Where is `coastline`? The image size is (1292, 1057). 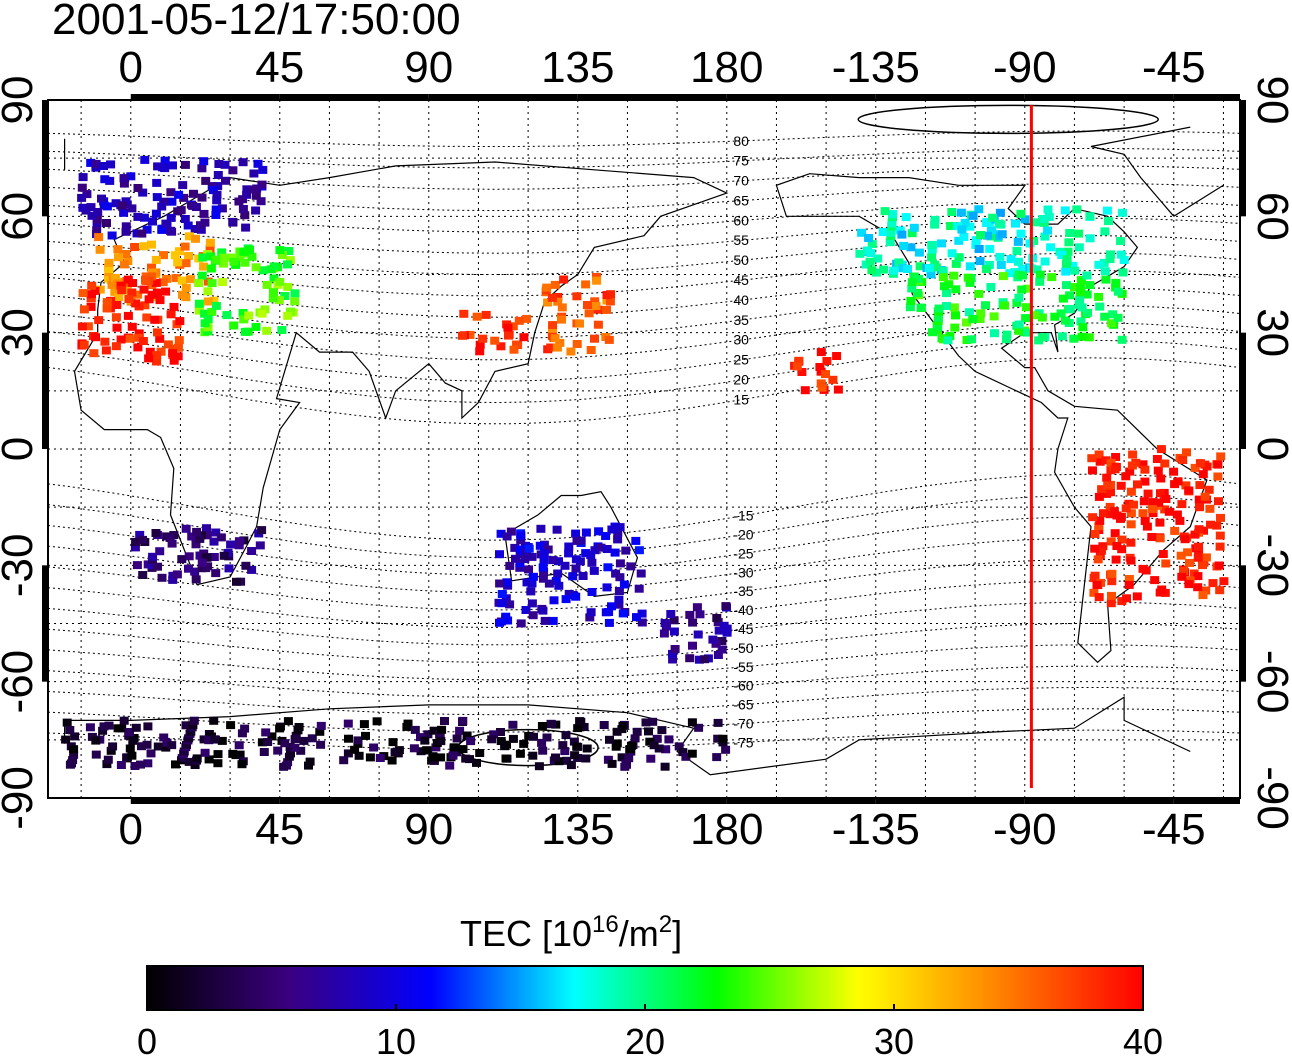
coastline is located at coordinates (643, 171).